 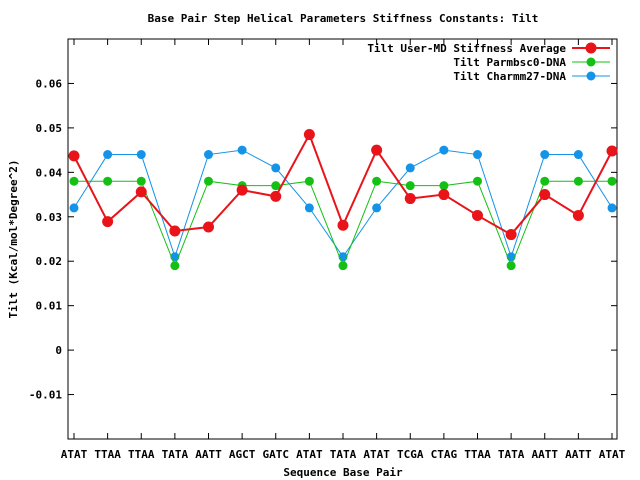 What do you see at coordinates (466, 48) in the screenshot?
I see `legend-label: Tilt User-MD Stiffness Average` at bounding box center [466, 48].